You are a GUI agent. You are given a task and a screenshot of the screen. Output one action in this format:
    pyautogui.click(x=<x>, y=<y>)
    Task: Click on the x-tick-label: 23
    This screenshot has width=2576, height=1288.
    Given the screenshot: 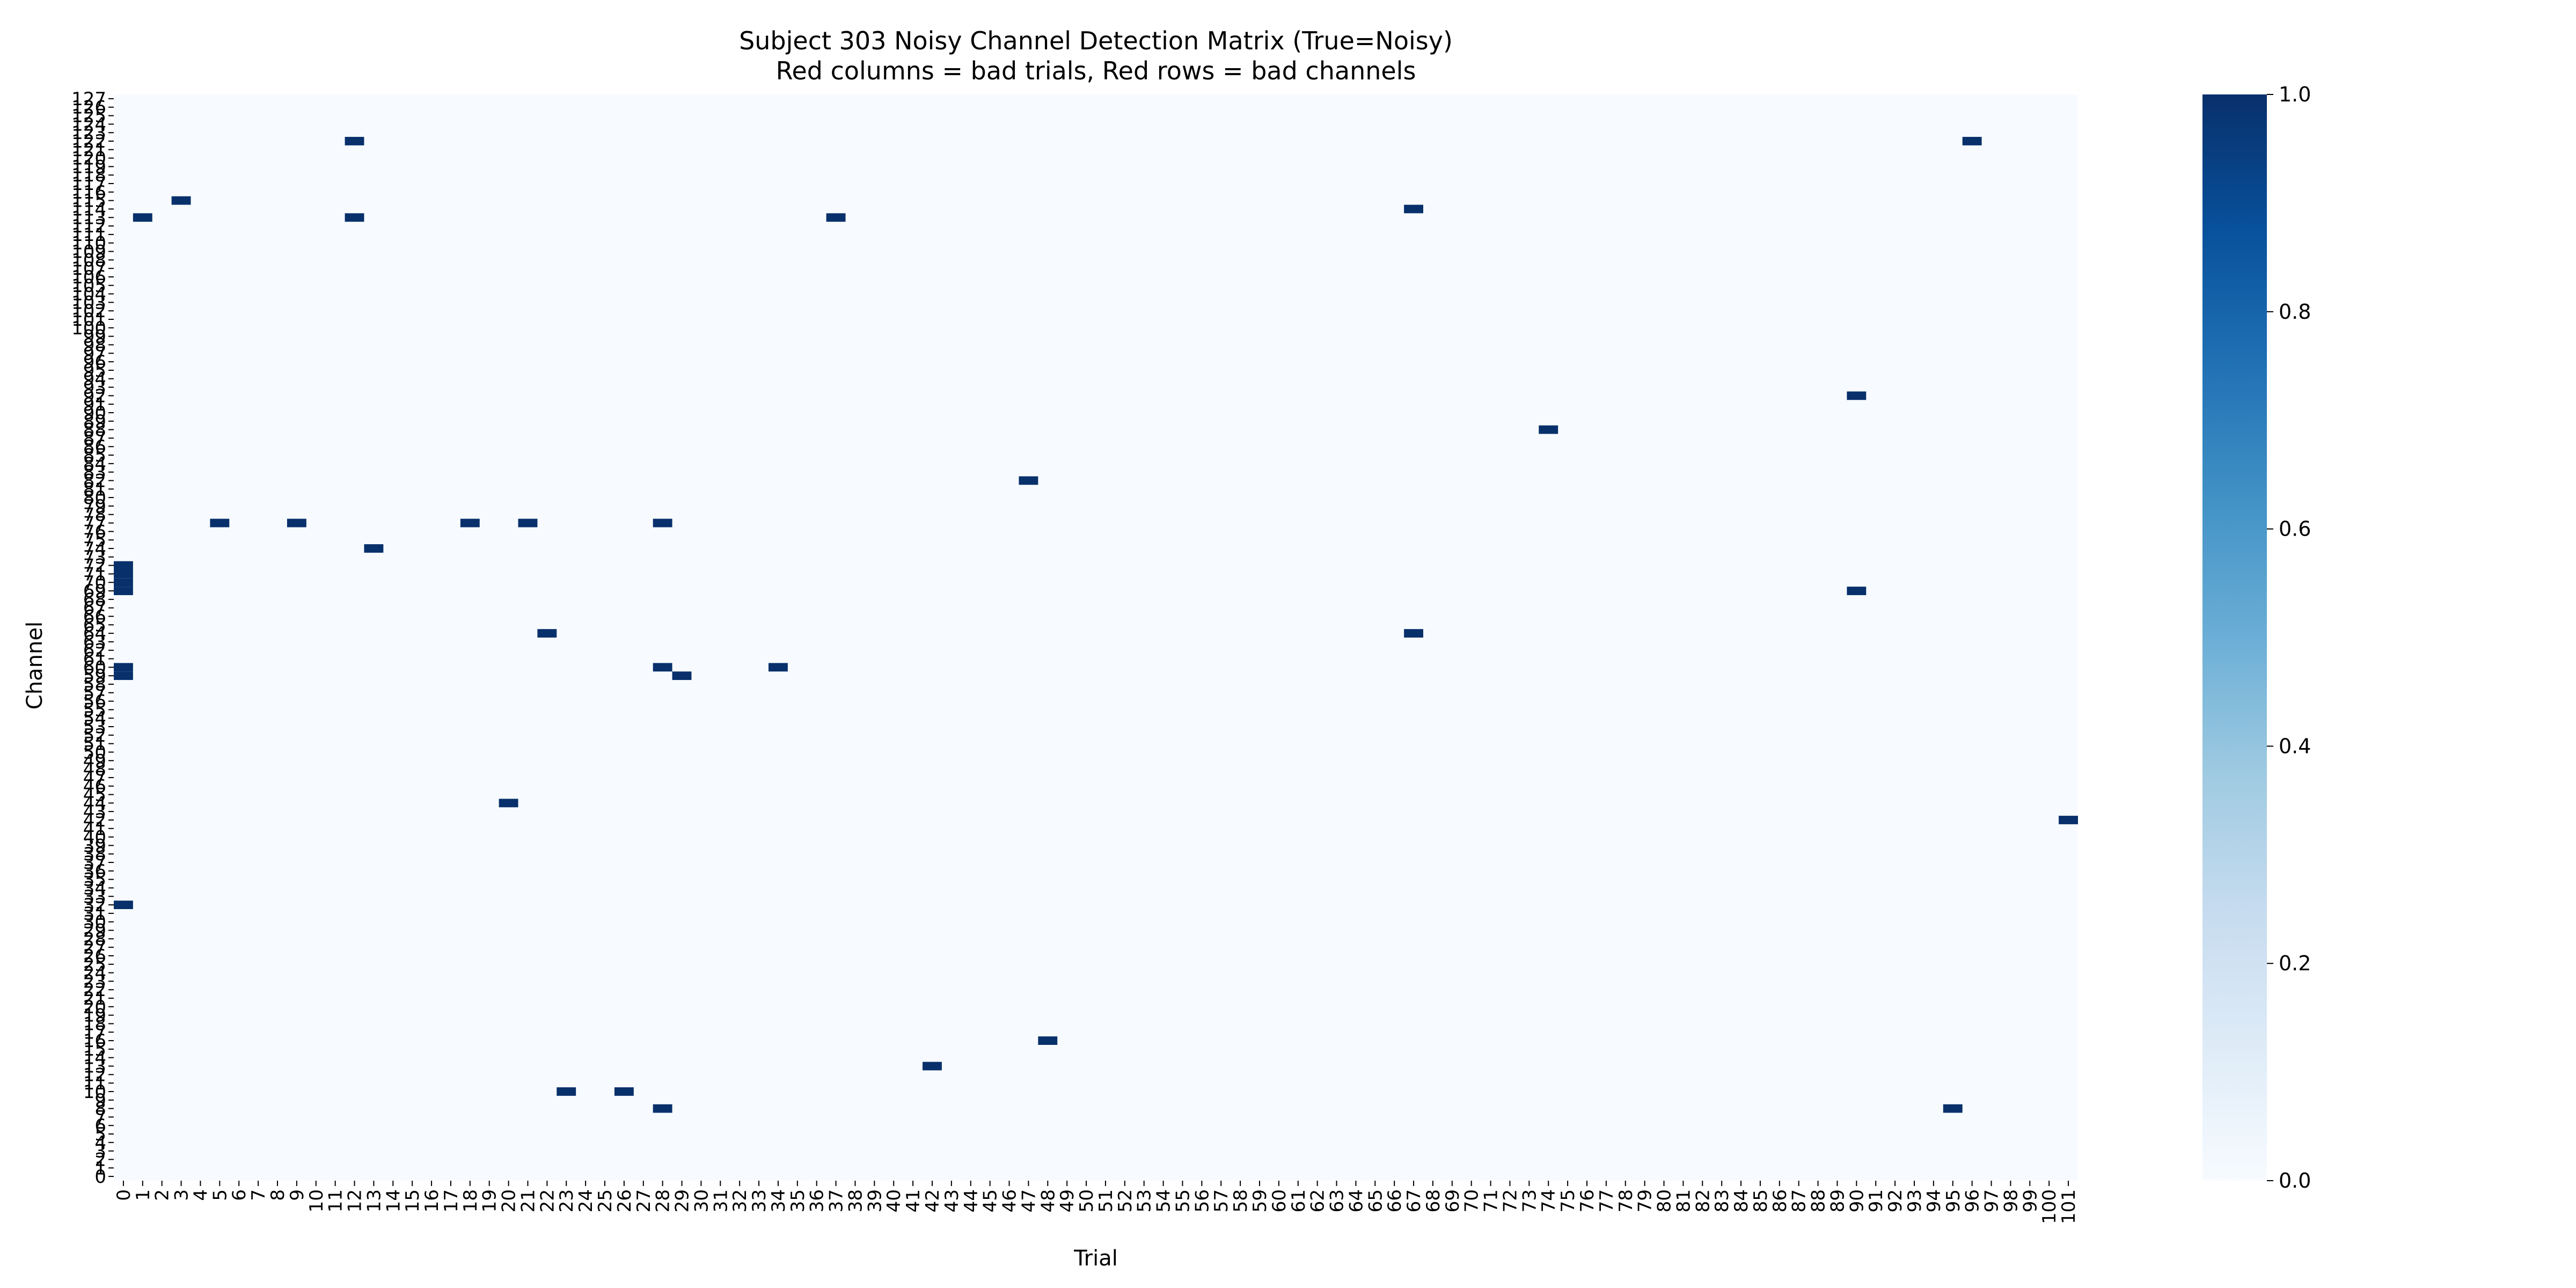 What is the action you would take?
    pyautogui.click(x=566, y=1200)
    